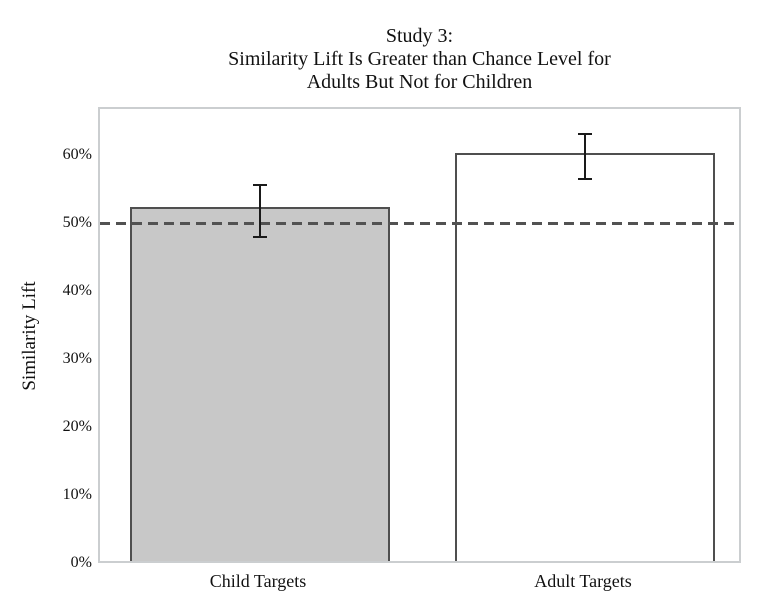 The width and height of the screenshot is (764, 607). Describe the element at coordinates (81, 562) in the screenshot. I see `y-tick-label-0: 0%` at that location.